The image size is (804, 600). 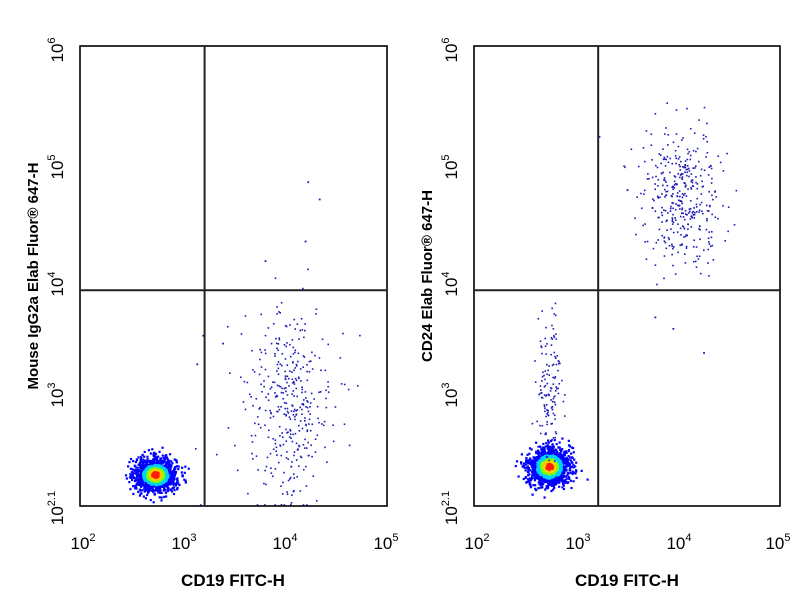 What do you see at coordinates (703, 186) in the screenshot?
I see `event-dot-1-1919` at bounding box center [703, 186].